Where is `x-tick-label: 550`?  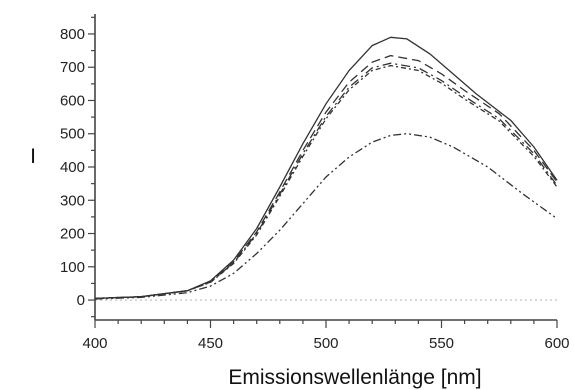
x-tick-label: 550 is located at coordinates (441, 343).